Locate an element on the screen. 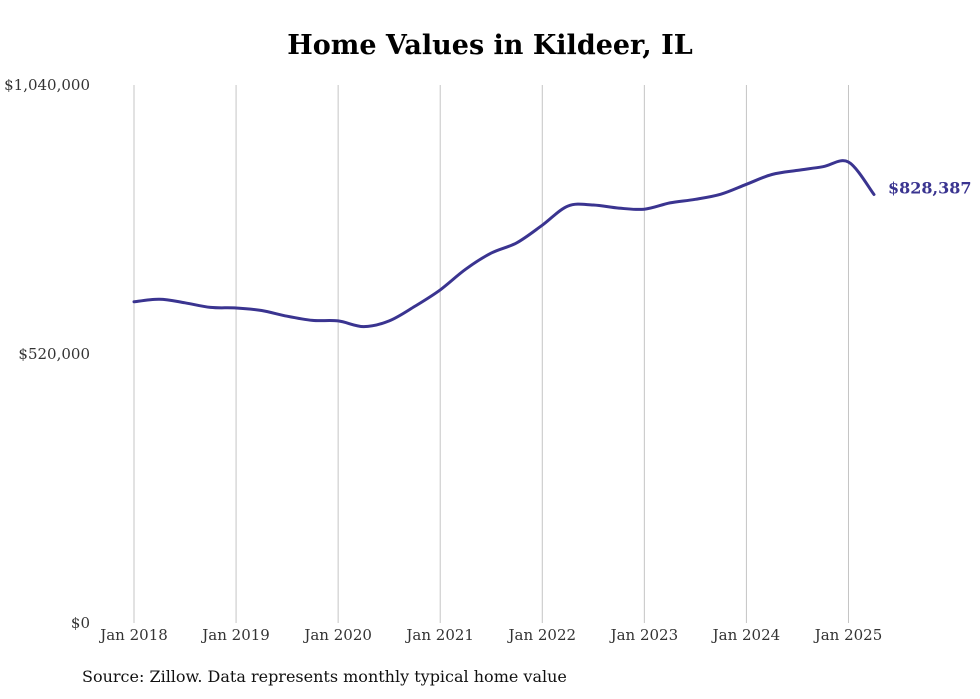  end-value-label: $828,387 is located at coordinates (930, 187).